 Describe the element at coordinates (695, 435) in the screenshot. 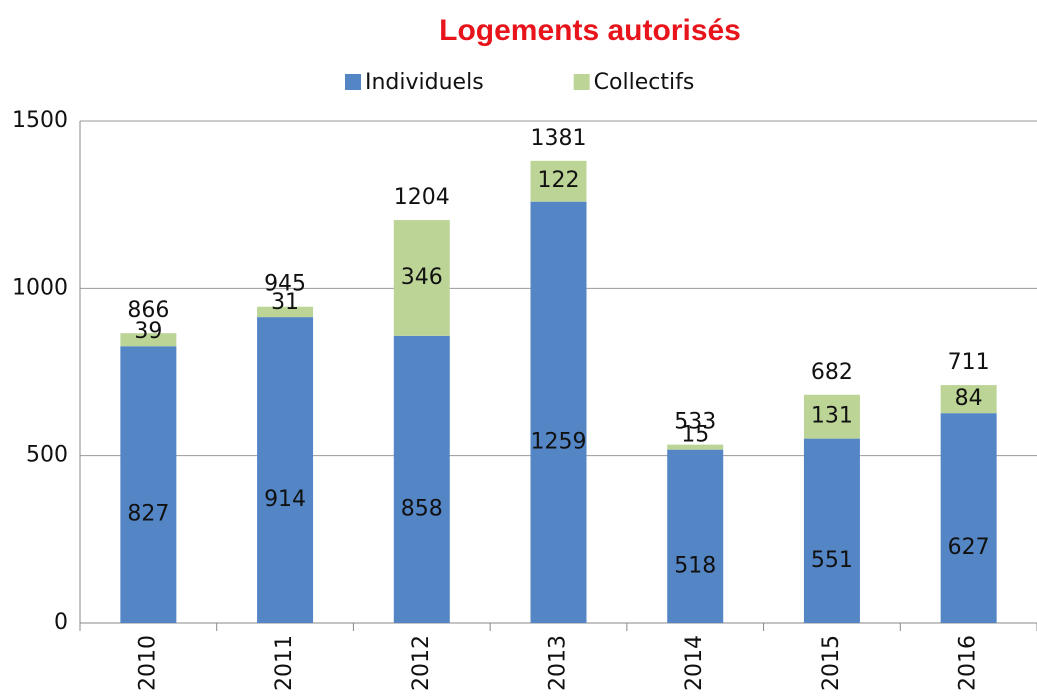

I see `value-label: 15` at that location.